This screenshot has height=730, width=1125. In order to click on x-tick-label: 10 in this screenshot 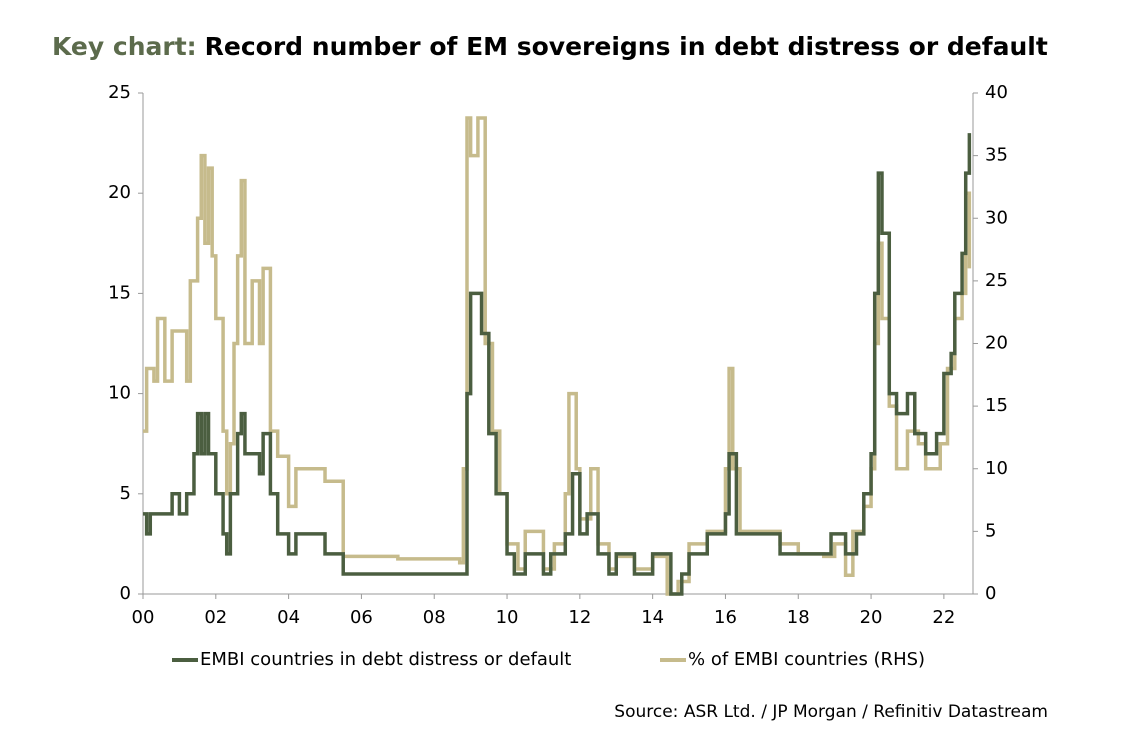, I will do `click(507, 617)`.